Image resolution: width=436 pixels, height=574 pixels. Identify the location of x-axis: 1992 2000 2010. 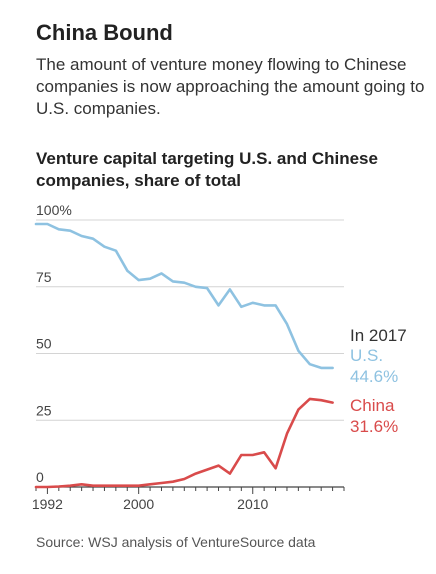
(188, 499).